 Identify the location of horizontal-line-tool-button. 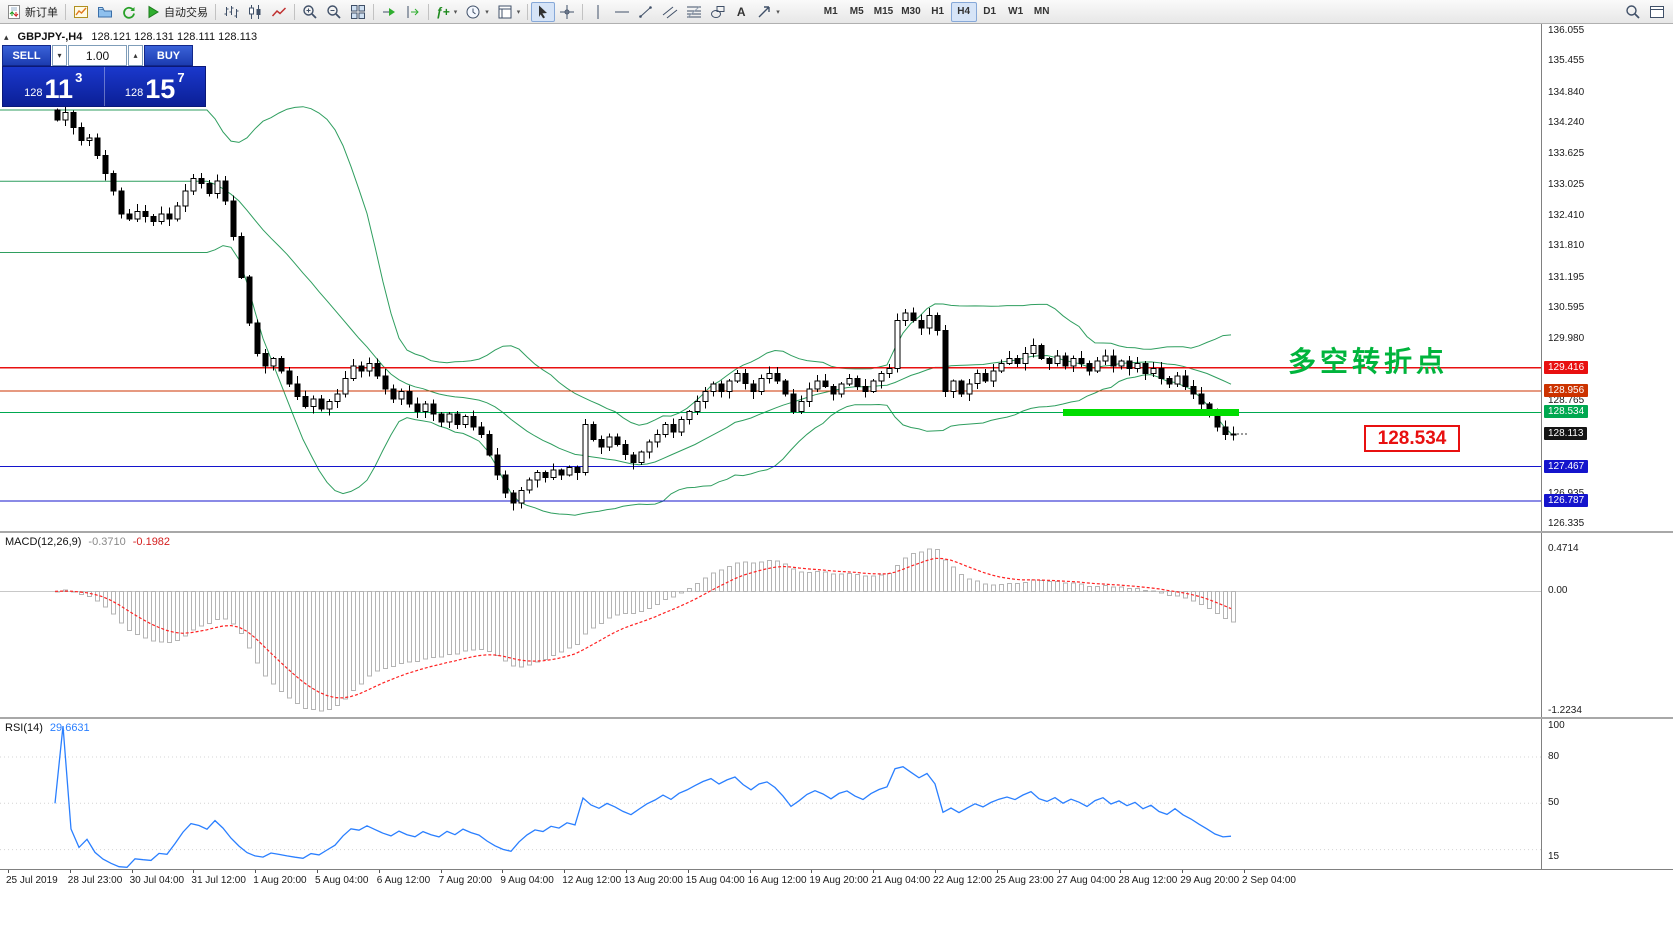
(622, 12).